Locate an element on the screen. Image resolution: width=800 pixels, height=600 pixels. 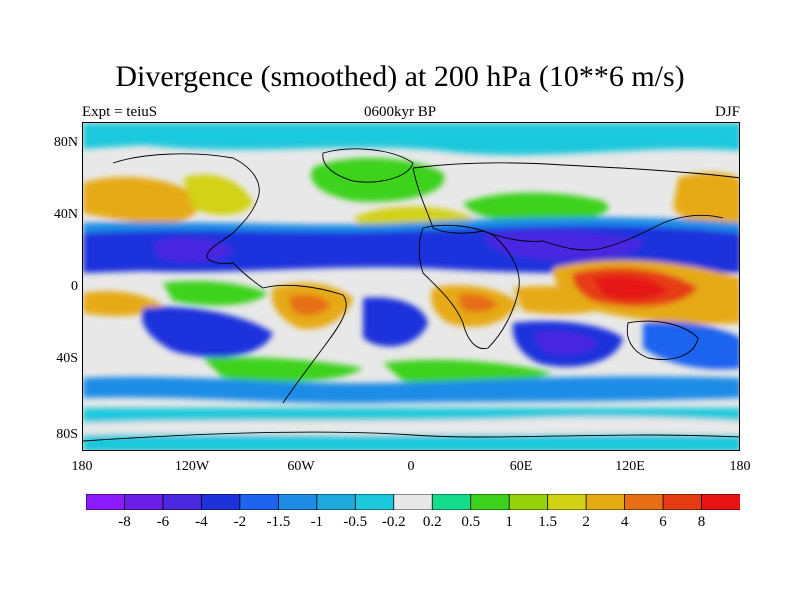
coast-greenland is located at coordinates (368, 165).